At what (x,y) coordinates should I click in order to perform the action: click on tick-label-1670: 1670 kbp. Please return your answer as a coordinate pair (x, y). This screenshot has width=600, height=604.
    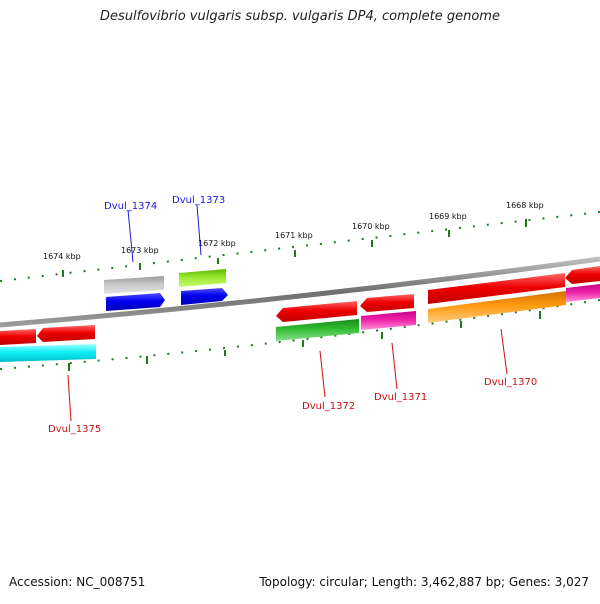
    Looking at the image, I should click on (371, 226).